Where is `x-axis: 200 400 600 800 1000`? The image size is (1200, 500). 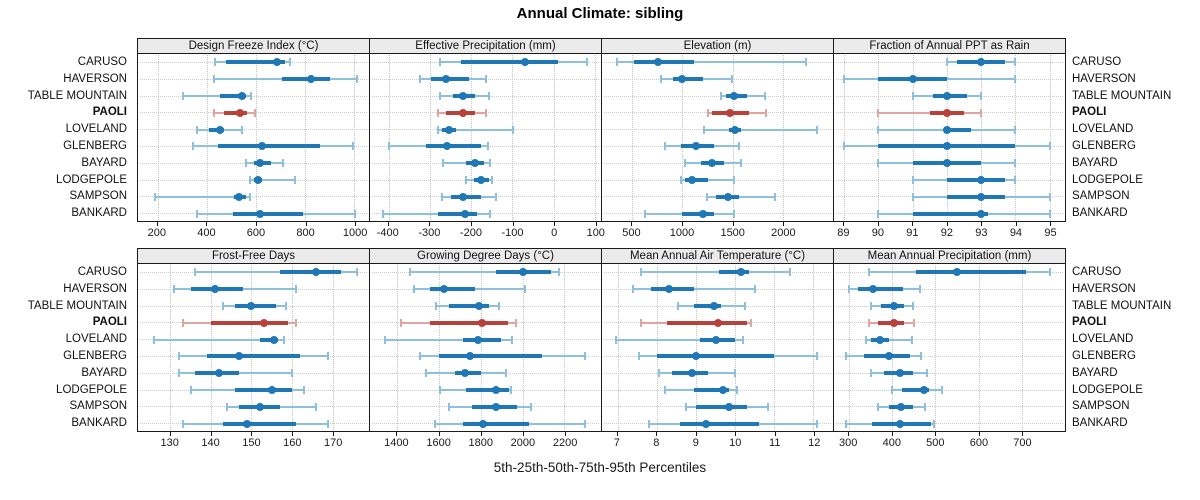 x-axis: 200 400 600 800 1000 is located at coordinates (253, 234).